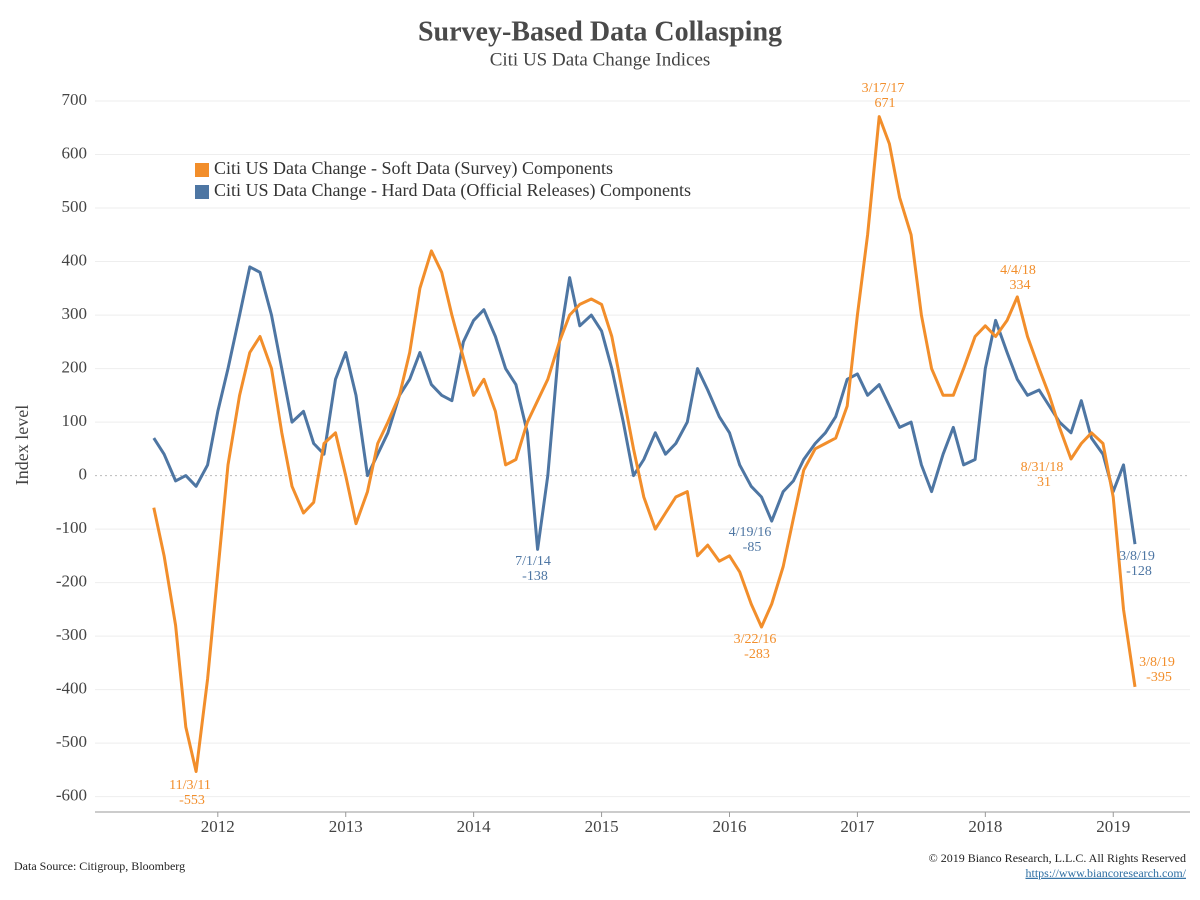 The width and height of the screenshot is (1200, 900). Describe the element at coordinates (83, 473) in the screenshot. I see `y-tick-label: 0` at that location.